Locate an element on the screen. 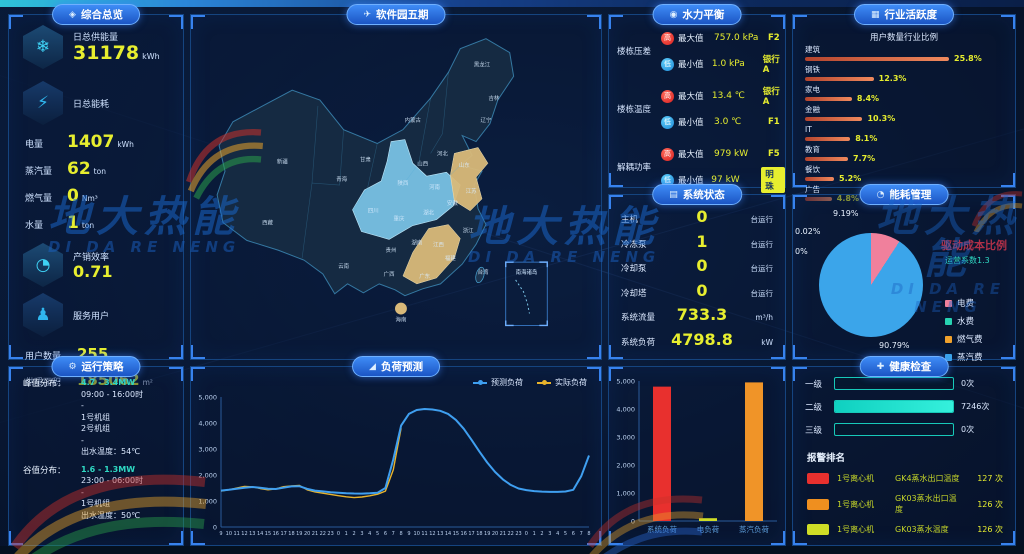 This screenshot has width=1024, height=554. supply-unit: kWh is located at coordinates (151, 57).